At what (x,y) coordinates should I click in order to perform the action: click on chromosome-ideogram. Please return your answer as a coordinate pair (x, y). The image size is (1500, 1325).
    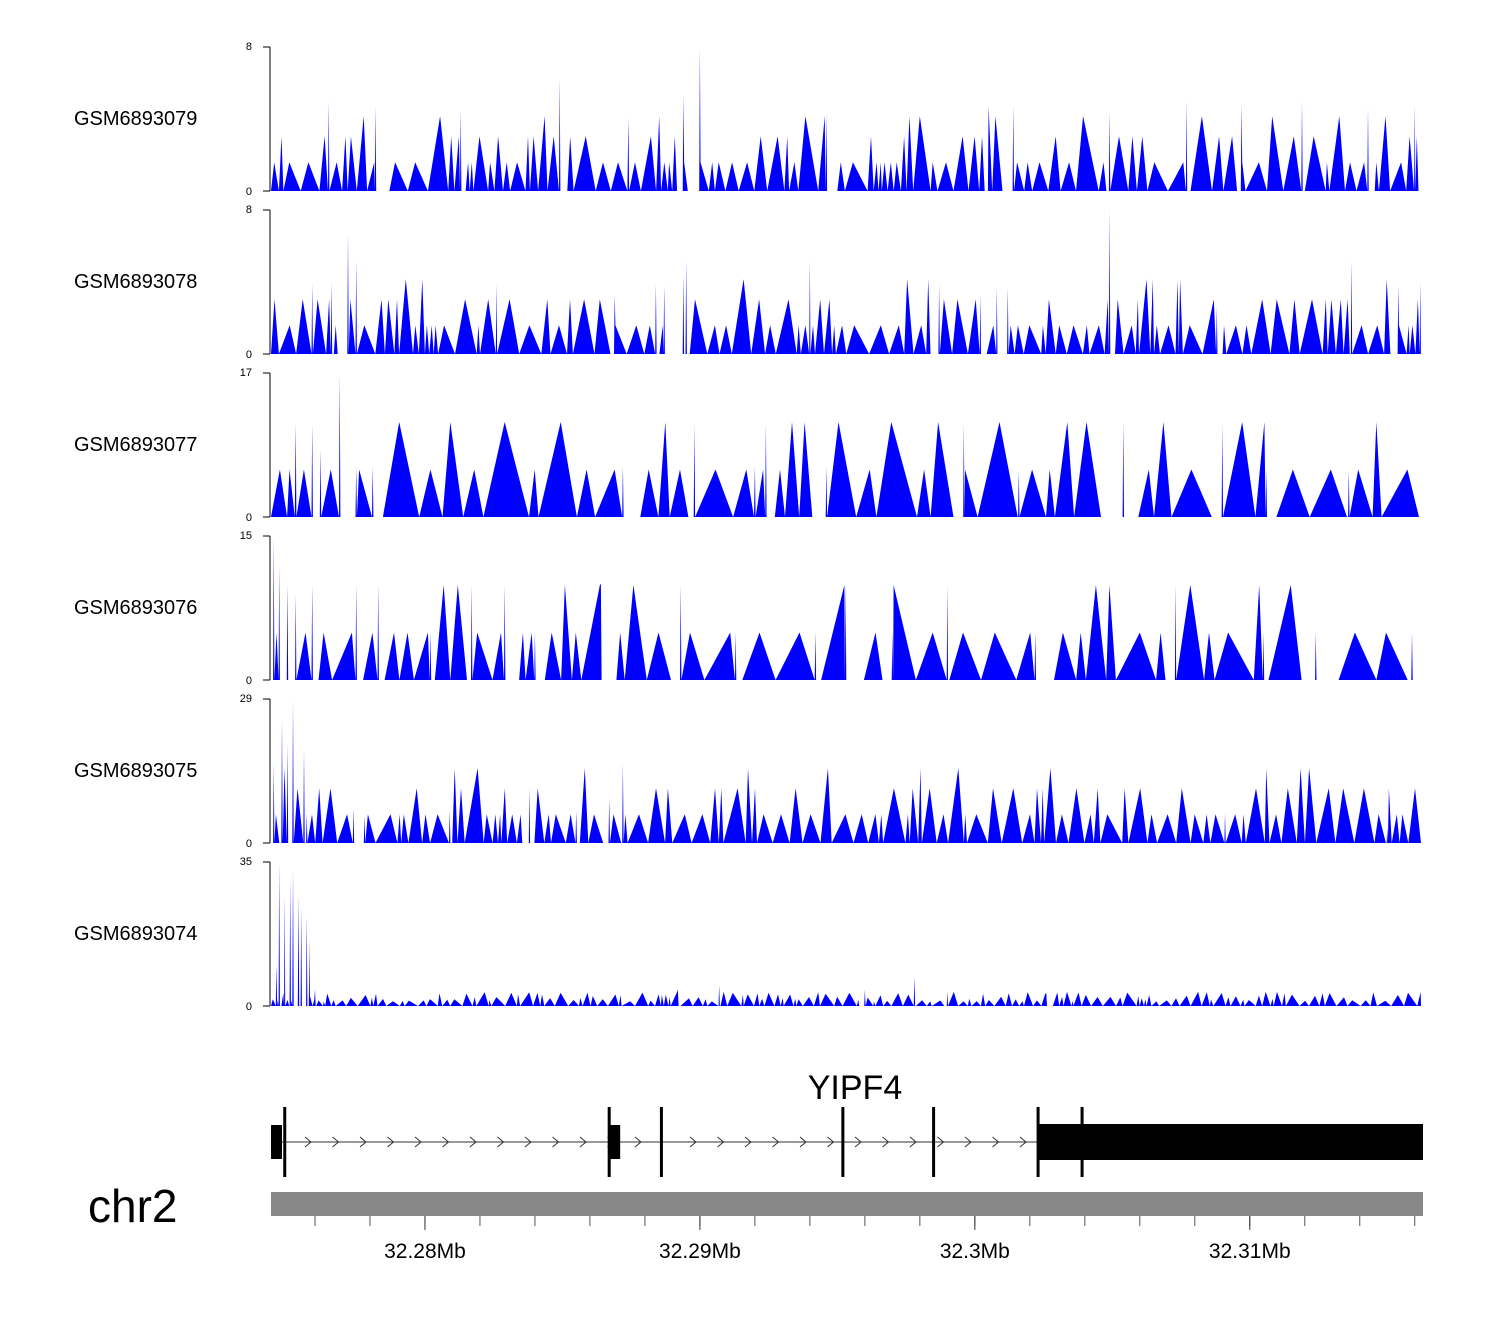
    Looking at the image, I should click on (847, 1204).